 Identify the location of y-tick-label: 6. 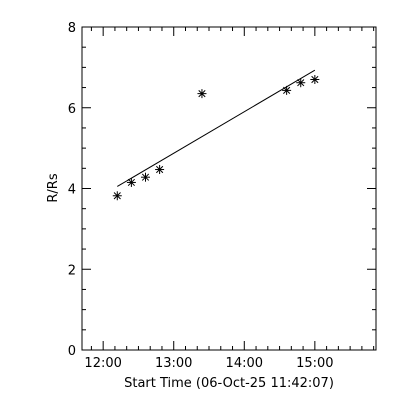
(72, 109).